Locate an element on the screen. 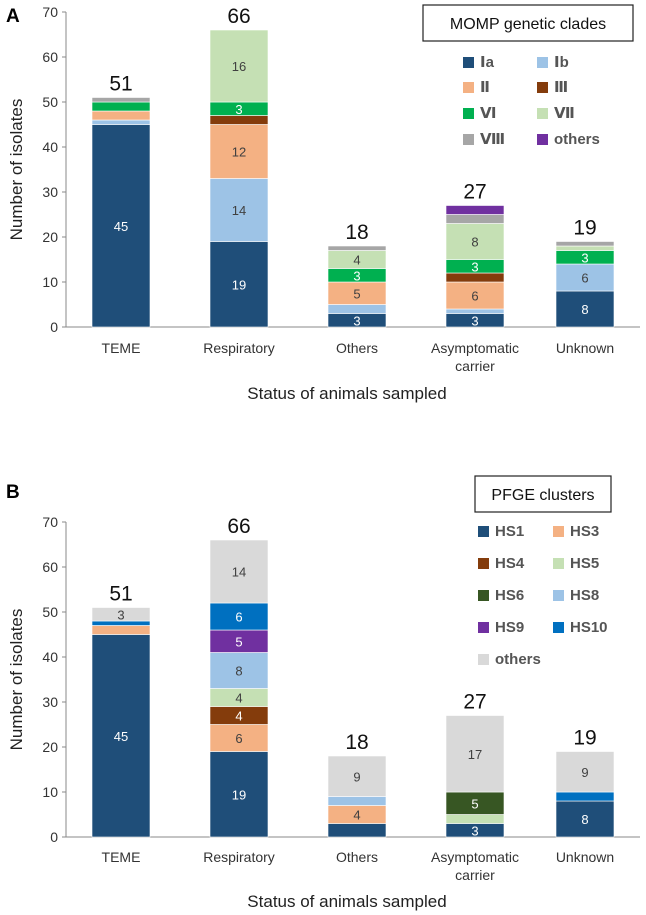 This screenshot has width=646, height=915. y-axis-title: Number of isolates is located at coordinates (16, 680).